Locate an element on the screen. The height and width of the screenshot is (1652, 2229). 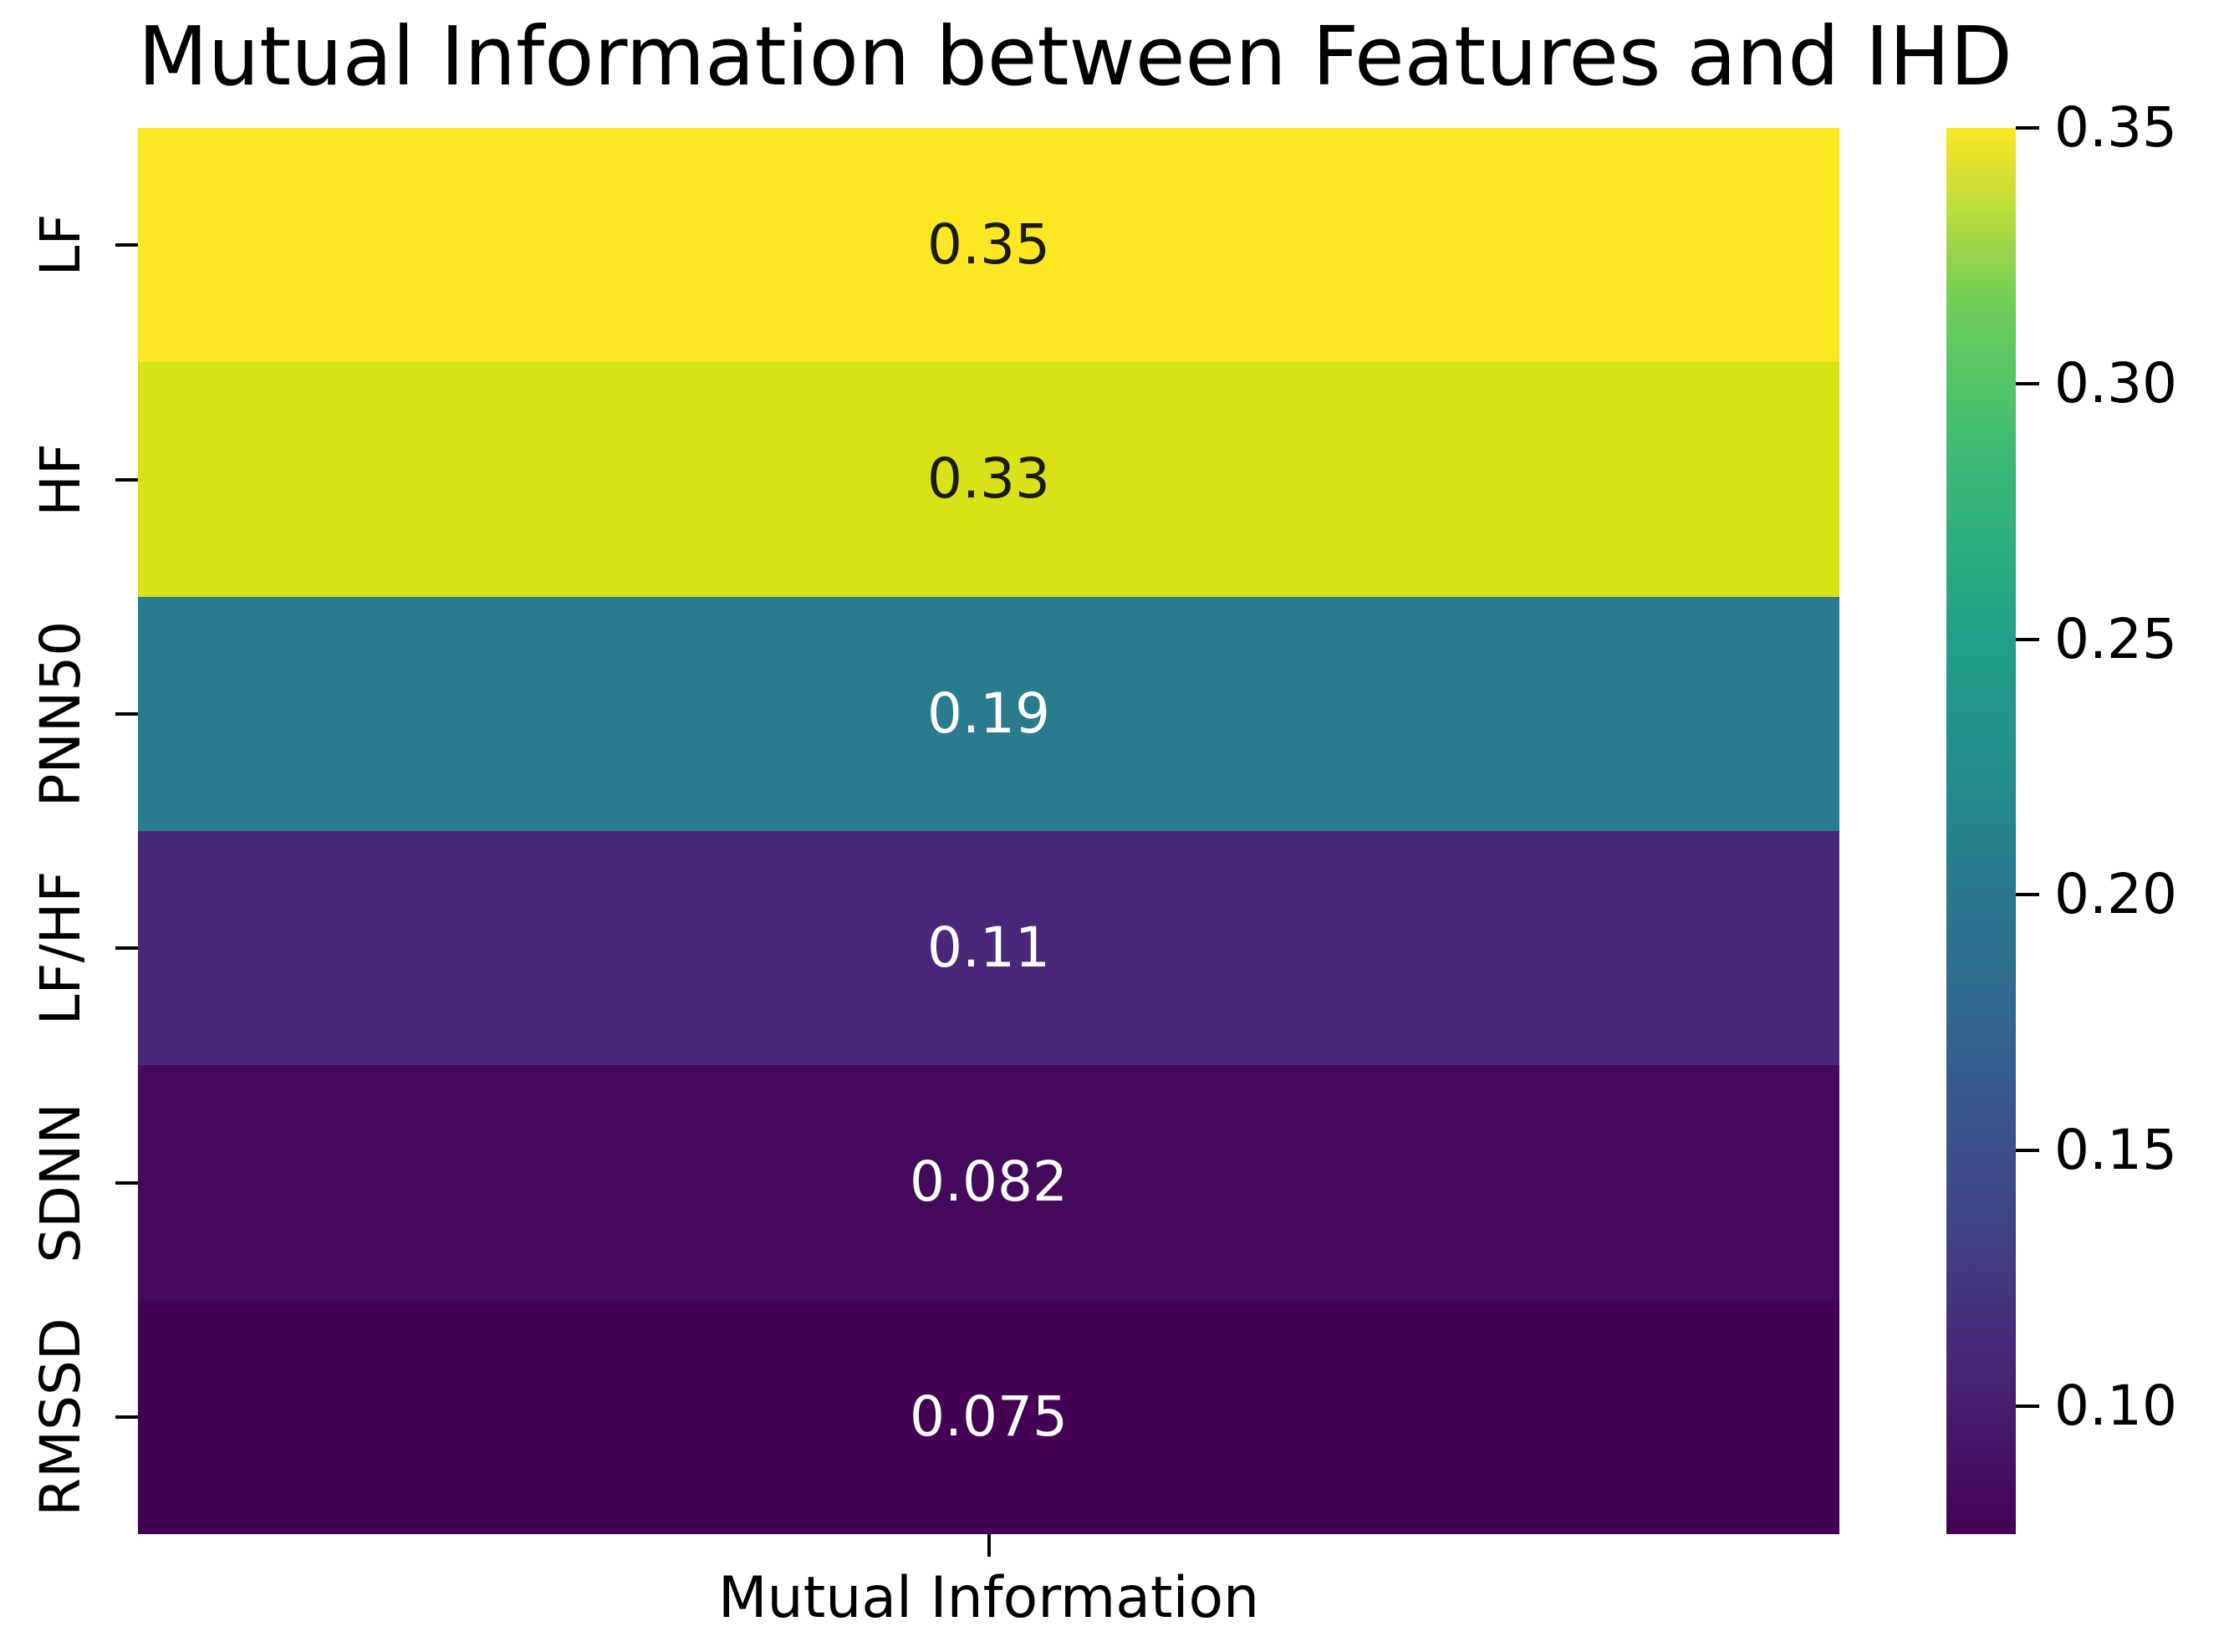
cell-value-label: 0.082 is located at coordinates (989, 1182).